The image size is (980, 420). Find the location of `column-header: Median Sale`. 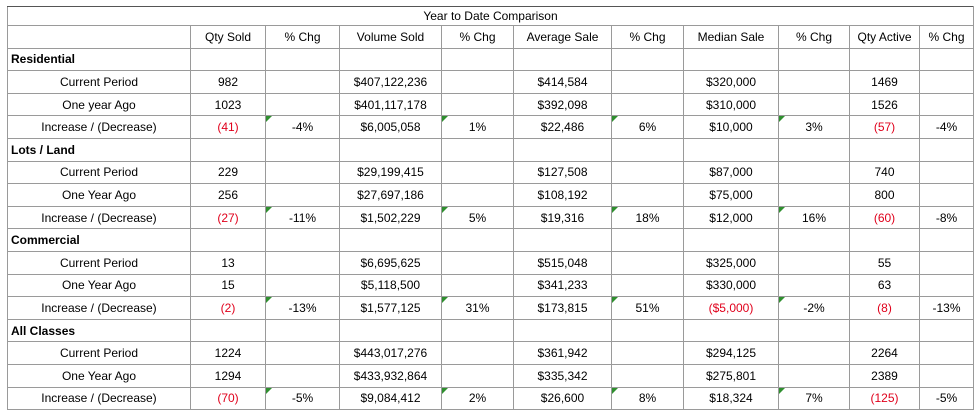

column-header: Median Sale is located at coordinates (731, 37).